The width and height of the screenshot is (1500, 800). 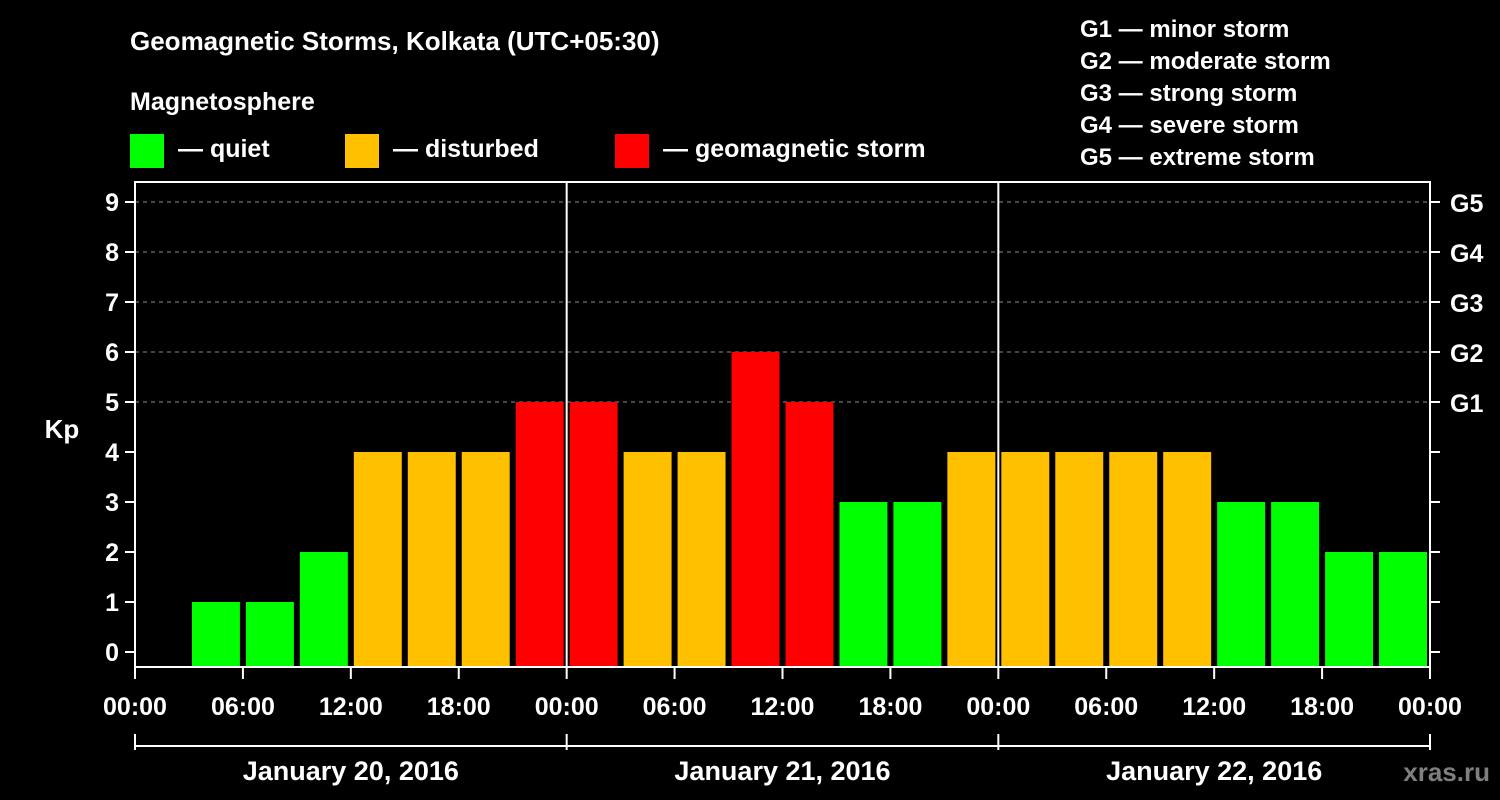 What do you see at coordinates (135, 707) in the screenshot?
I see `x-tick-label-0: 00:00` at bounding box center [135, 707].